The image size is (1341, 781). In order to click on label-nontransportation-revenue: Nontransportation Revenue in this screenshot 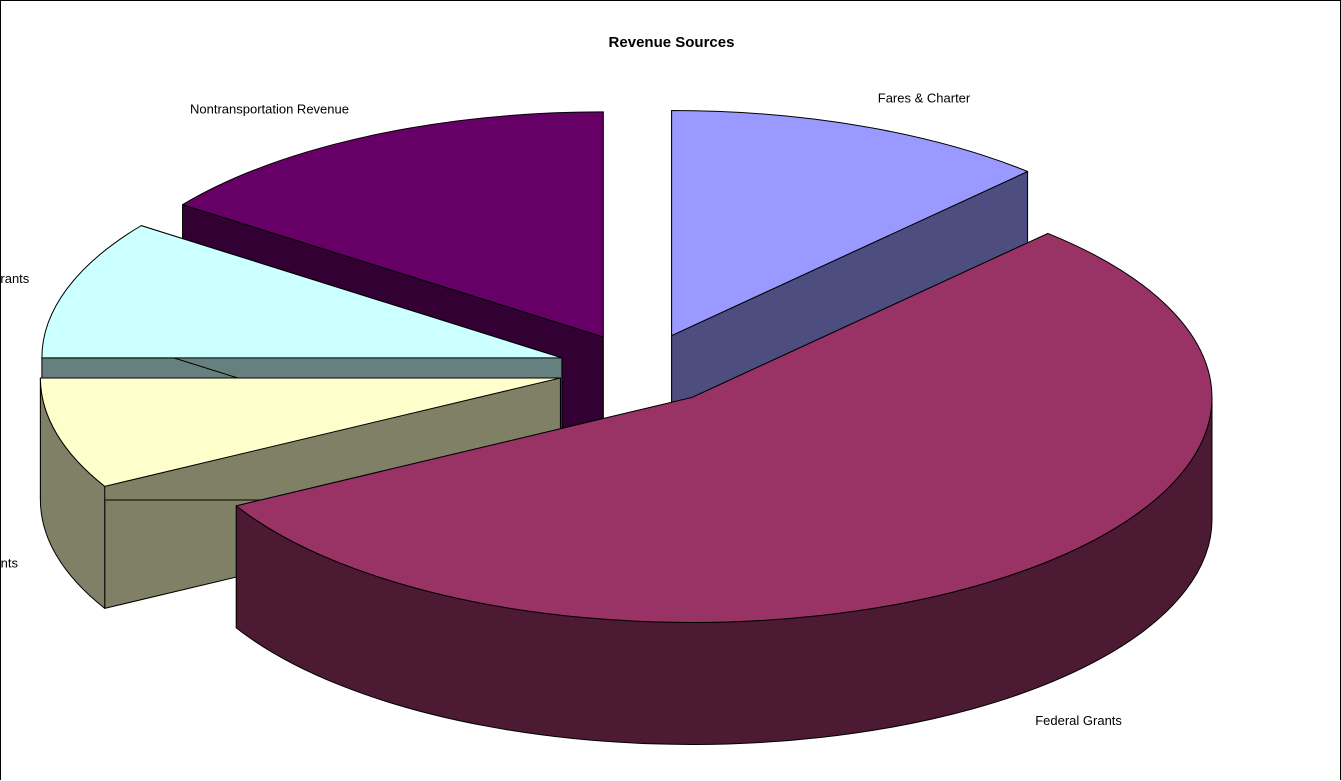, I will do `click(269, 109)`.